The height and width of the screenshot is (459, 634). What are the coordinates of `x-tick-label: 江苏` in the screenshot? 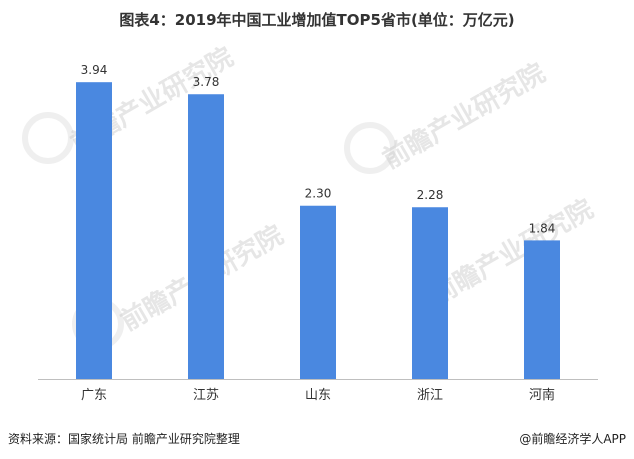 It's located at (206, 395).